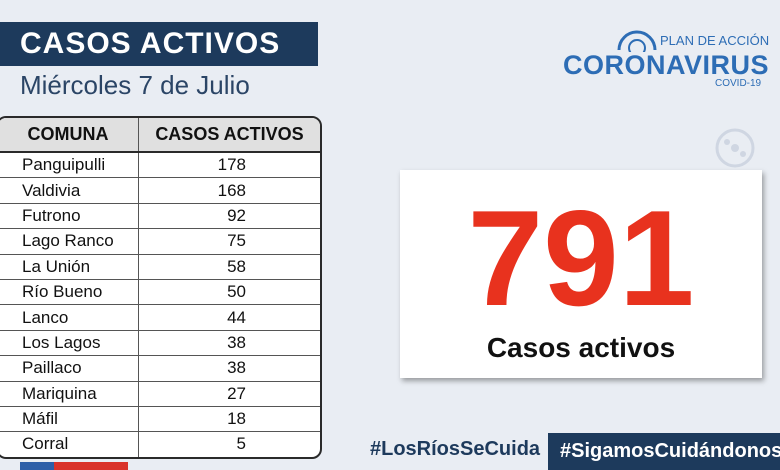 This screenshot has height=470, width=780. I want to click on flag-red, so click(91, 466).